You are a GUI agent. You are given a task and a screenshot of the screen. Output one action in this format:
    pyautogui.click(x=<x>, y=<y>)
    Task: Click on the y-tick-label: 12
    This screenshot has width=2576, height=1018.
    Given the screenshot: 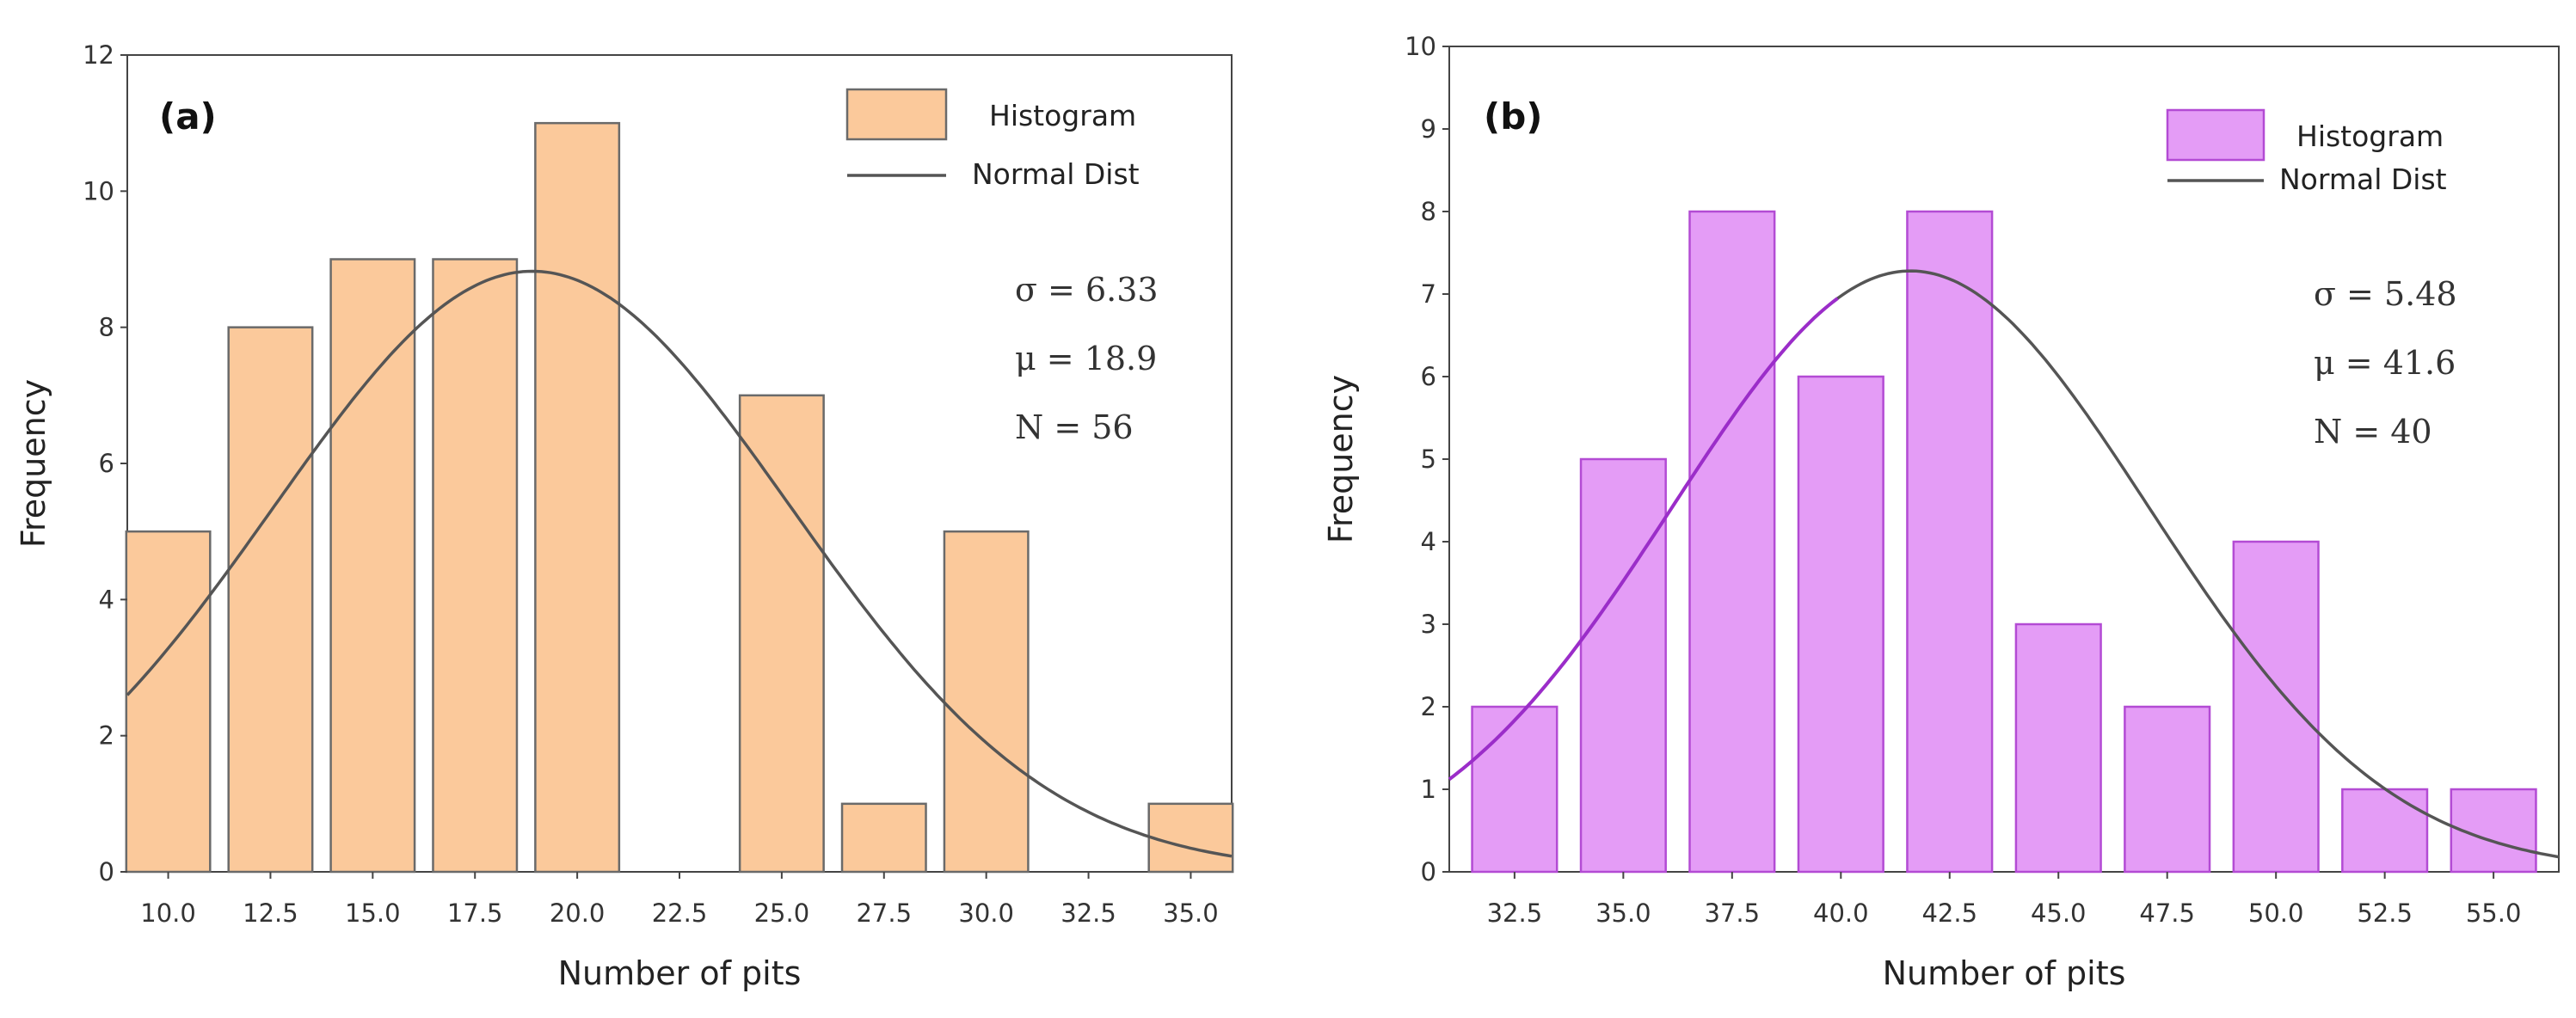 What is the action you would take?
    pyautogui.click(x=98, y=55)
    